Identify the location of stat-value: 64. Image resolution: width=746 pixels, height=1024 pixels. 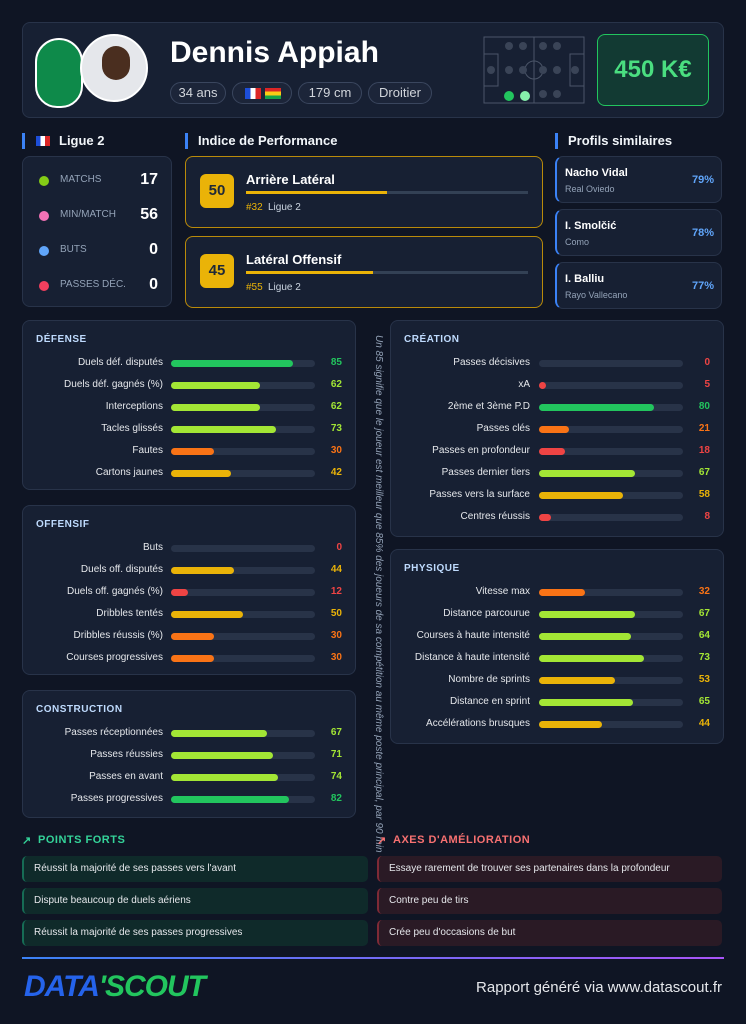
(704, 635).